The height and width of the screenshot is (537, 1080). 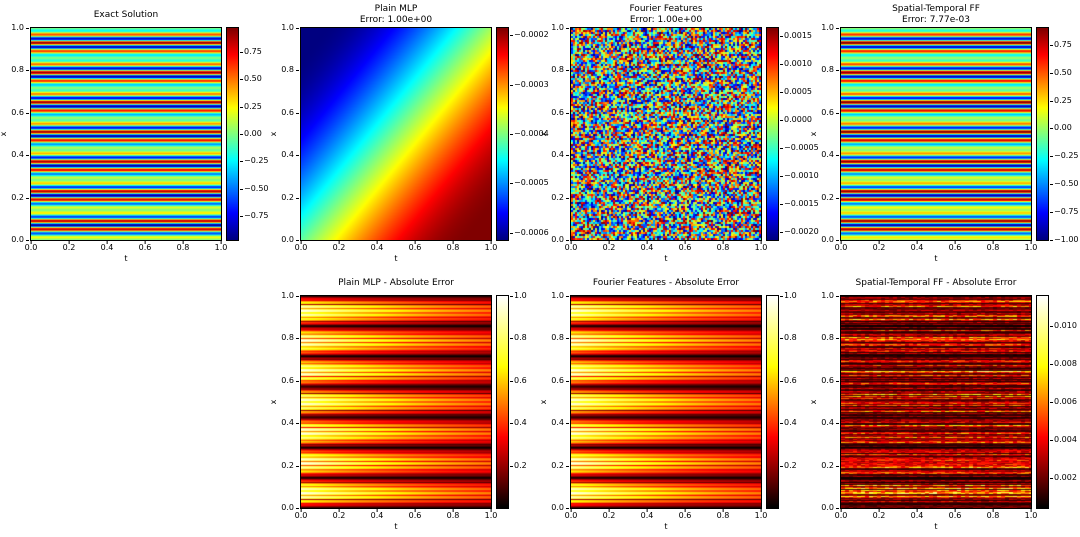 I want to click on colorbar-tick-label: −0.0002, so click(x=529, y=35).